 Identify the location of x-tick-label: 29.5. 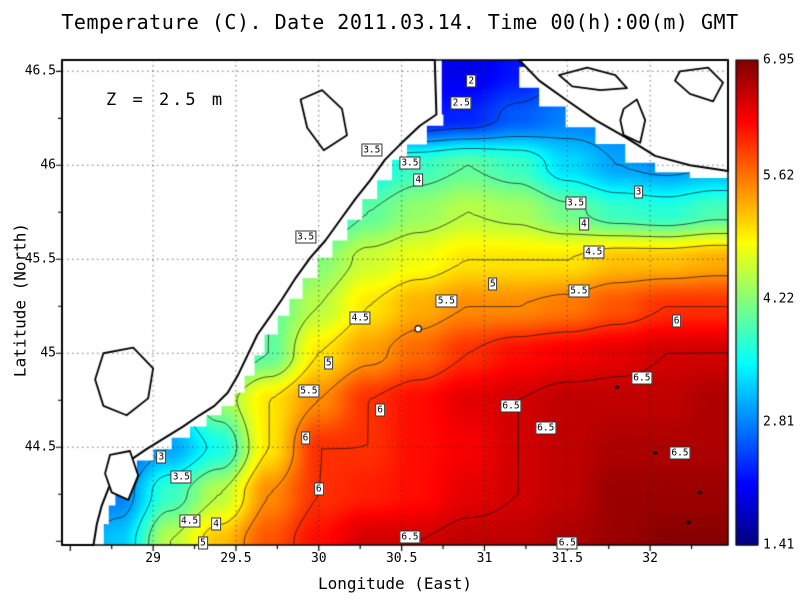
(236, 558).